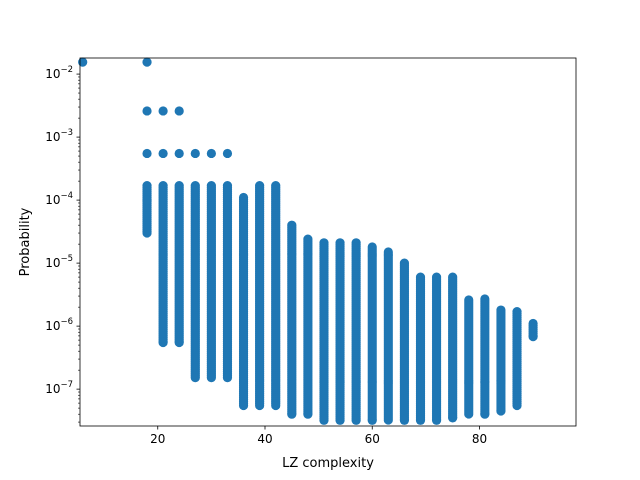 This screenshot has height=480, width=640. I want to click on x-tick-label: 40, so click(264, 439).